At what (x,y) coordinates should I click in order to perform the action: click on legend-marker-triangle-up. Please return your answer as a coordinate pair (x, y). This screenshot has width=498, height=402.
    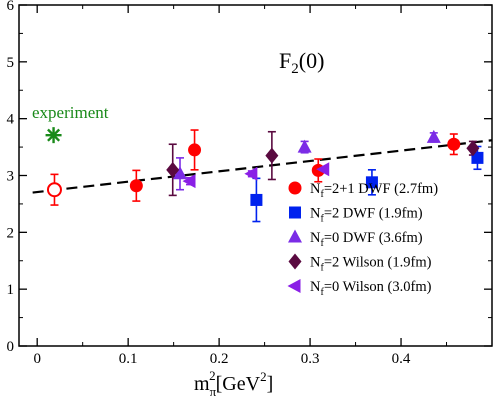
    Looking at the image, I should click on (295, 236).